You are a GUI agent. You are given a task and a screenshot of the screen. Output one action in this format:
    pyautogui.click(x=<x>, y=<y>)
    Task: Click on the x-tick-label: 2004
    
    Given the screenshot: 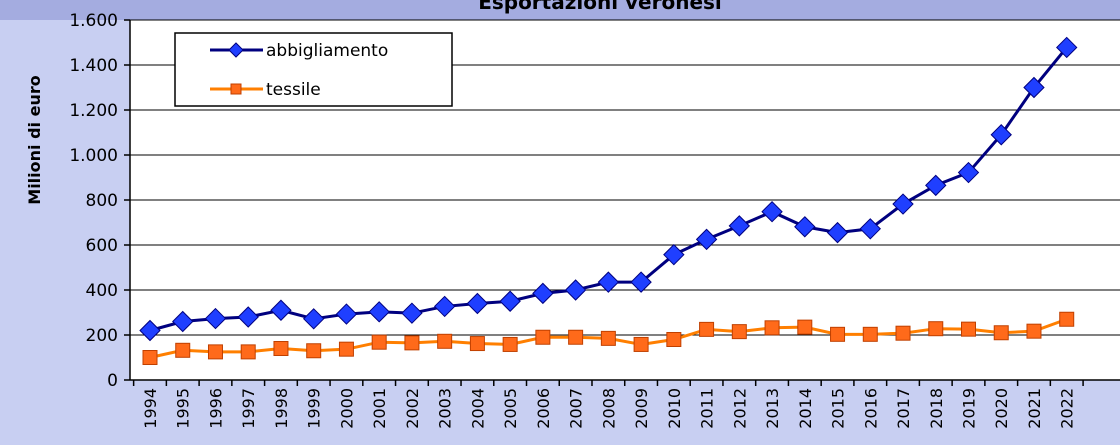 What is the action you would take?
    pyautogui.click(x=477, y=408)
    